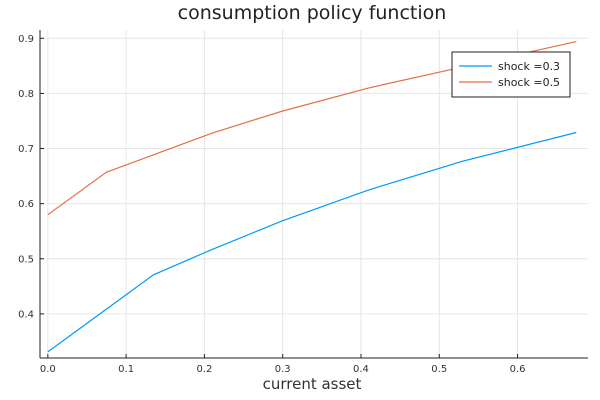 Image resolution: width=600 pixels, height=400 pixels. I want to click on x-tick-label: 0.0, so click(48, 369).